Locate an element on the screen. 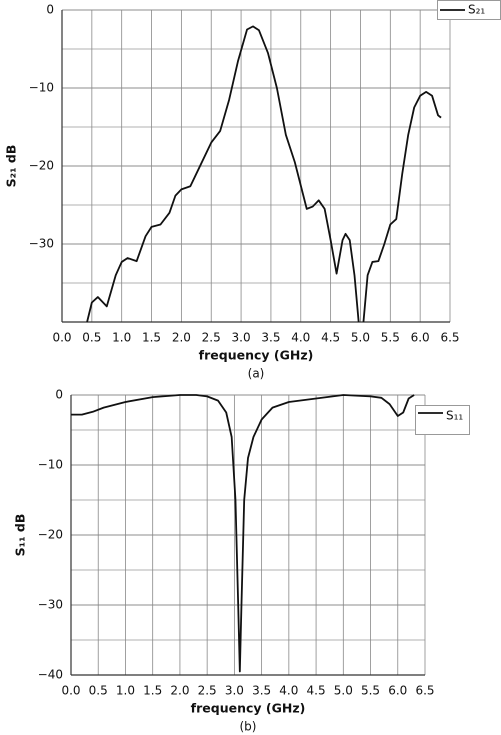  caption: (a) is located at coordinates (256, 374).